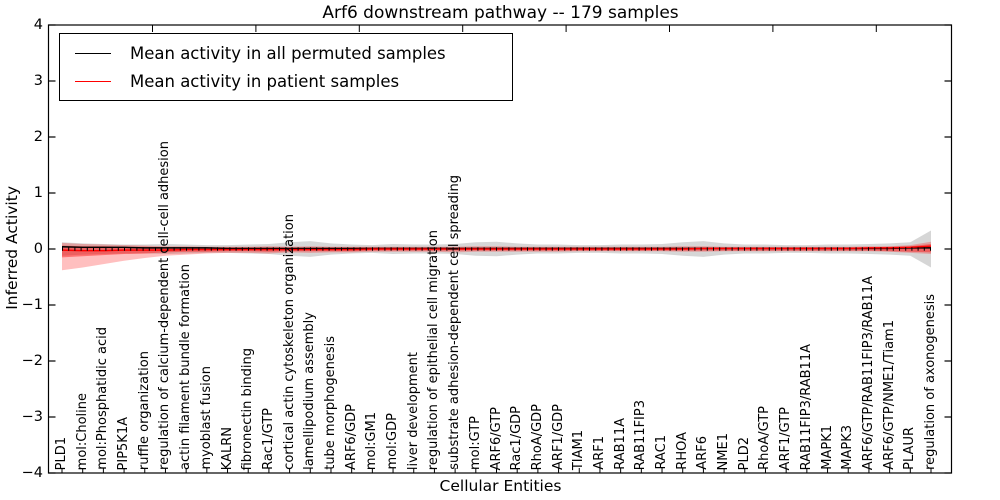 Image resolution: width=1000 pixels, height=500 pixels. Describe the element at coordinates (434, 349) in the screenshot. I see `x-tick-label: regulation of epithelial cell migration` at that location.